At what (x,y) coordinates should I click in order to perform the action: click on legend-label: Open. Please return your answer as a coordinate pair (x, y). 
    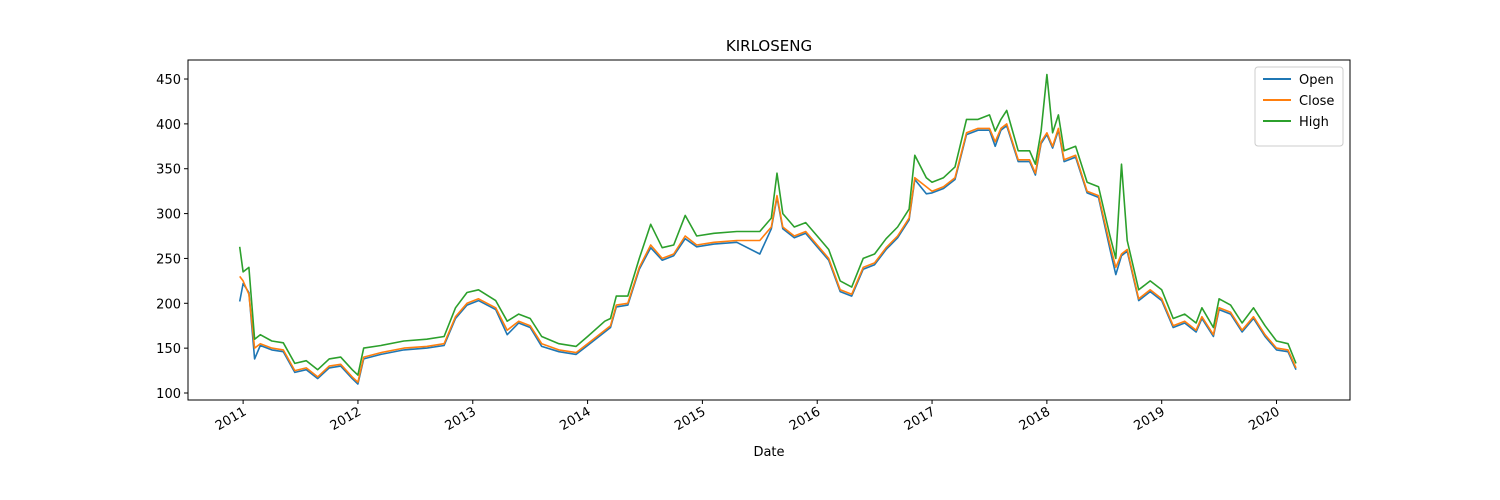
    Looking at the image, I should click on (1316, 80).